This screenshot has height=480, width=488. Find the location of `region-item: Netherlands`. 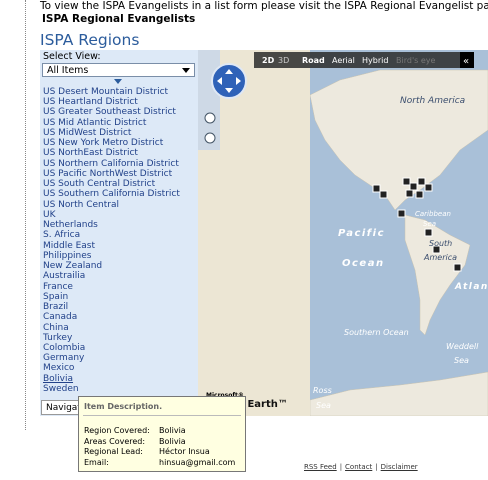

region-item: Netherlands is located at coordinates (70, 225).